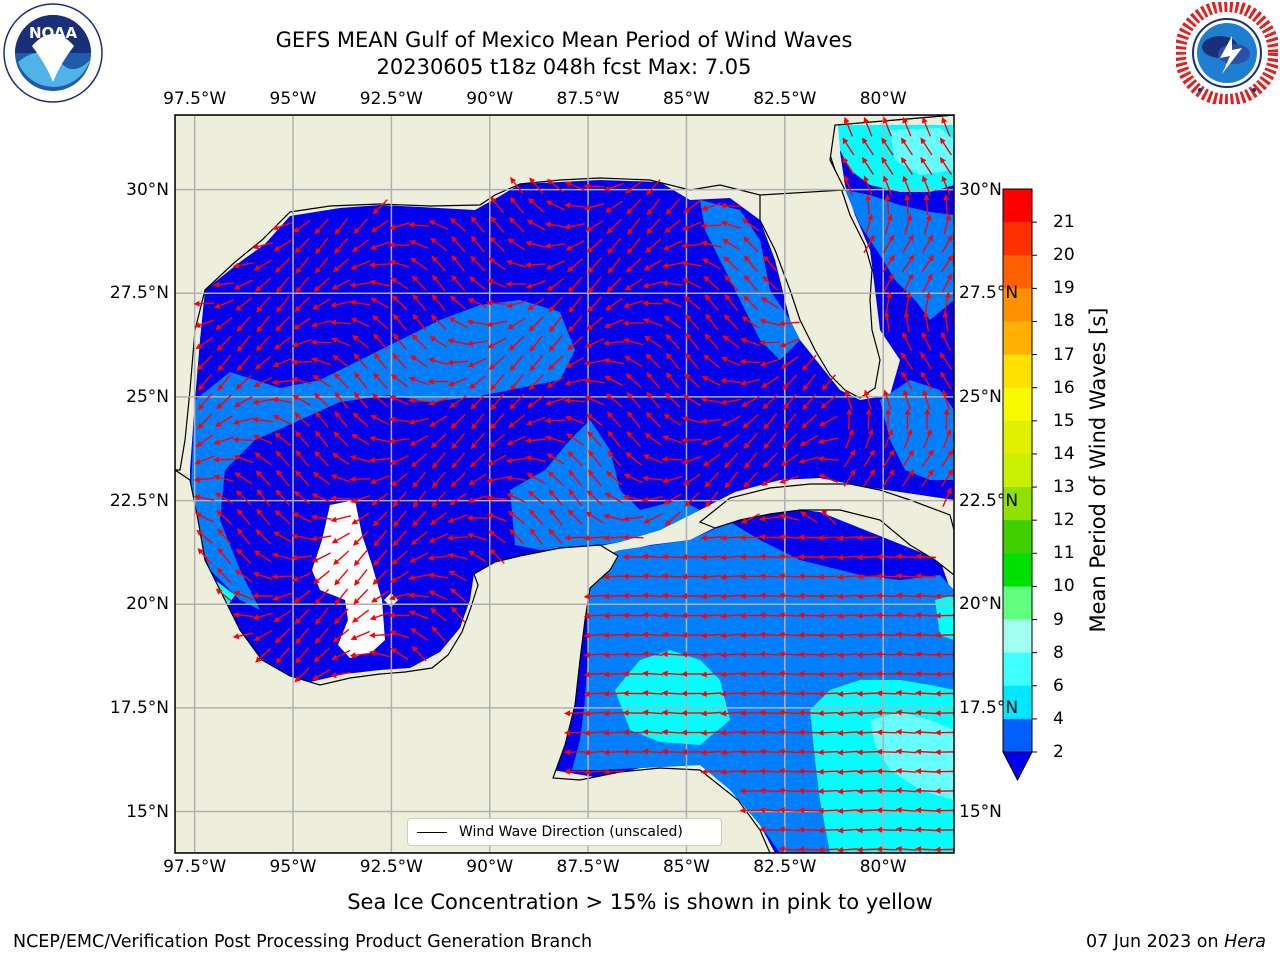  I want to click on lon-tick-bottom: 92.5°W, so click(391, 867).